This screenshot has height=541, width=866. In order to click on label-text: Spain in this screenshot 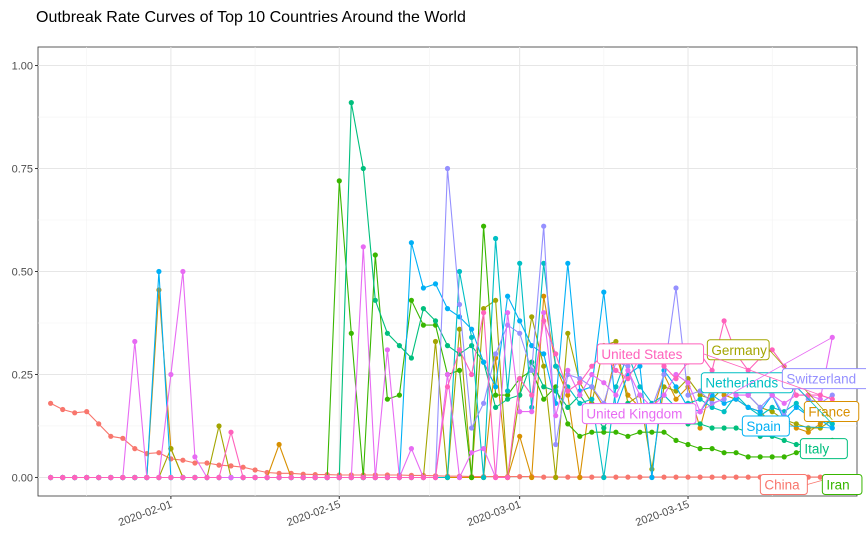, I will do `click(763, 426)`.